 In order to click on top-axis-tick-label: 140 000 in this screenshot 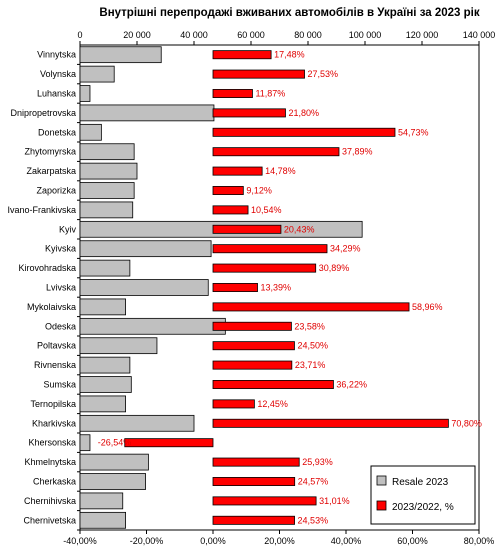, I will do `click(479, 35)`.